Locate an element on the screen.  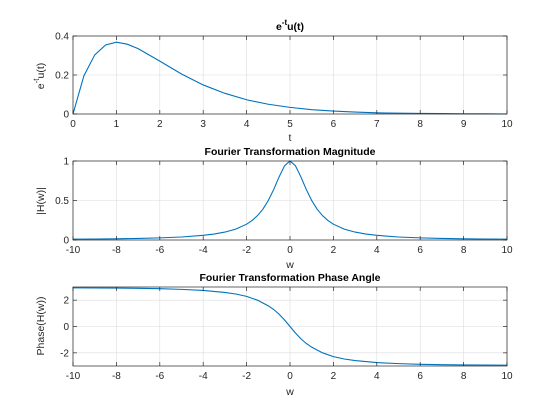
magnitude-title: Fourier Transformation Magnitude is located at coordinates (290, 152).